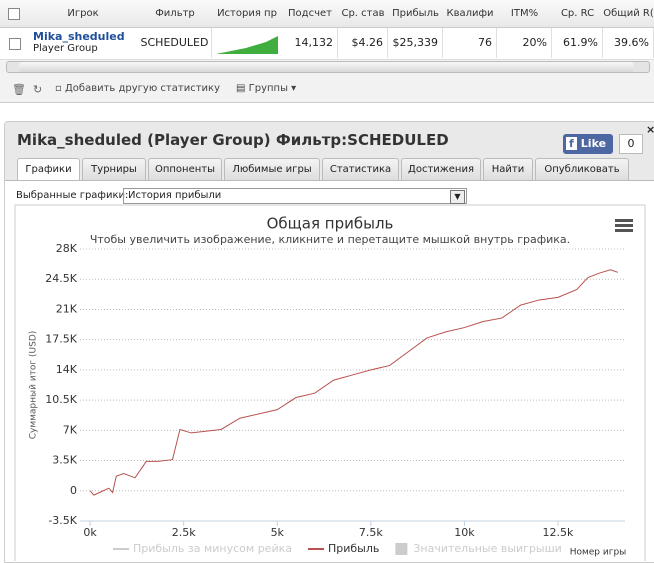 The width and height of the screenshot is (654, 563). Describe the element at coordinates (175, 43) in the screenshot. I see `filter: SCHEDULED` at that location.